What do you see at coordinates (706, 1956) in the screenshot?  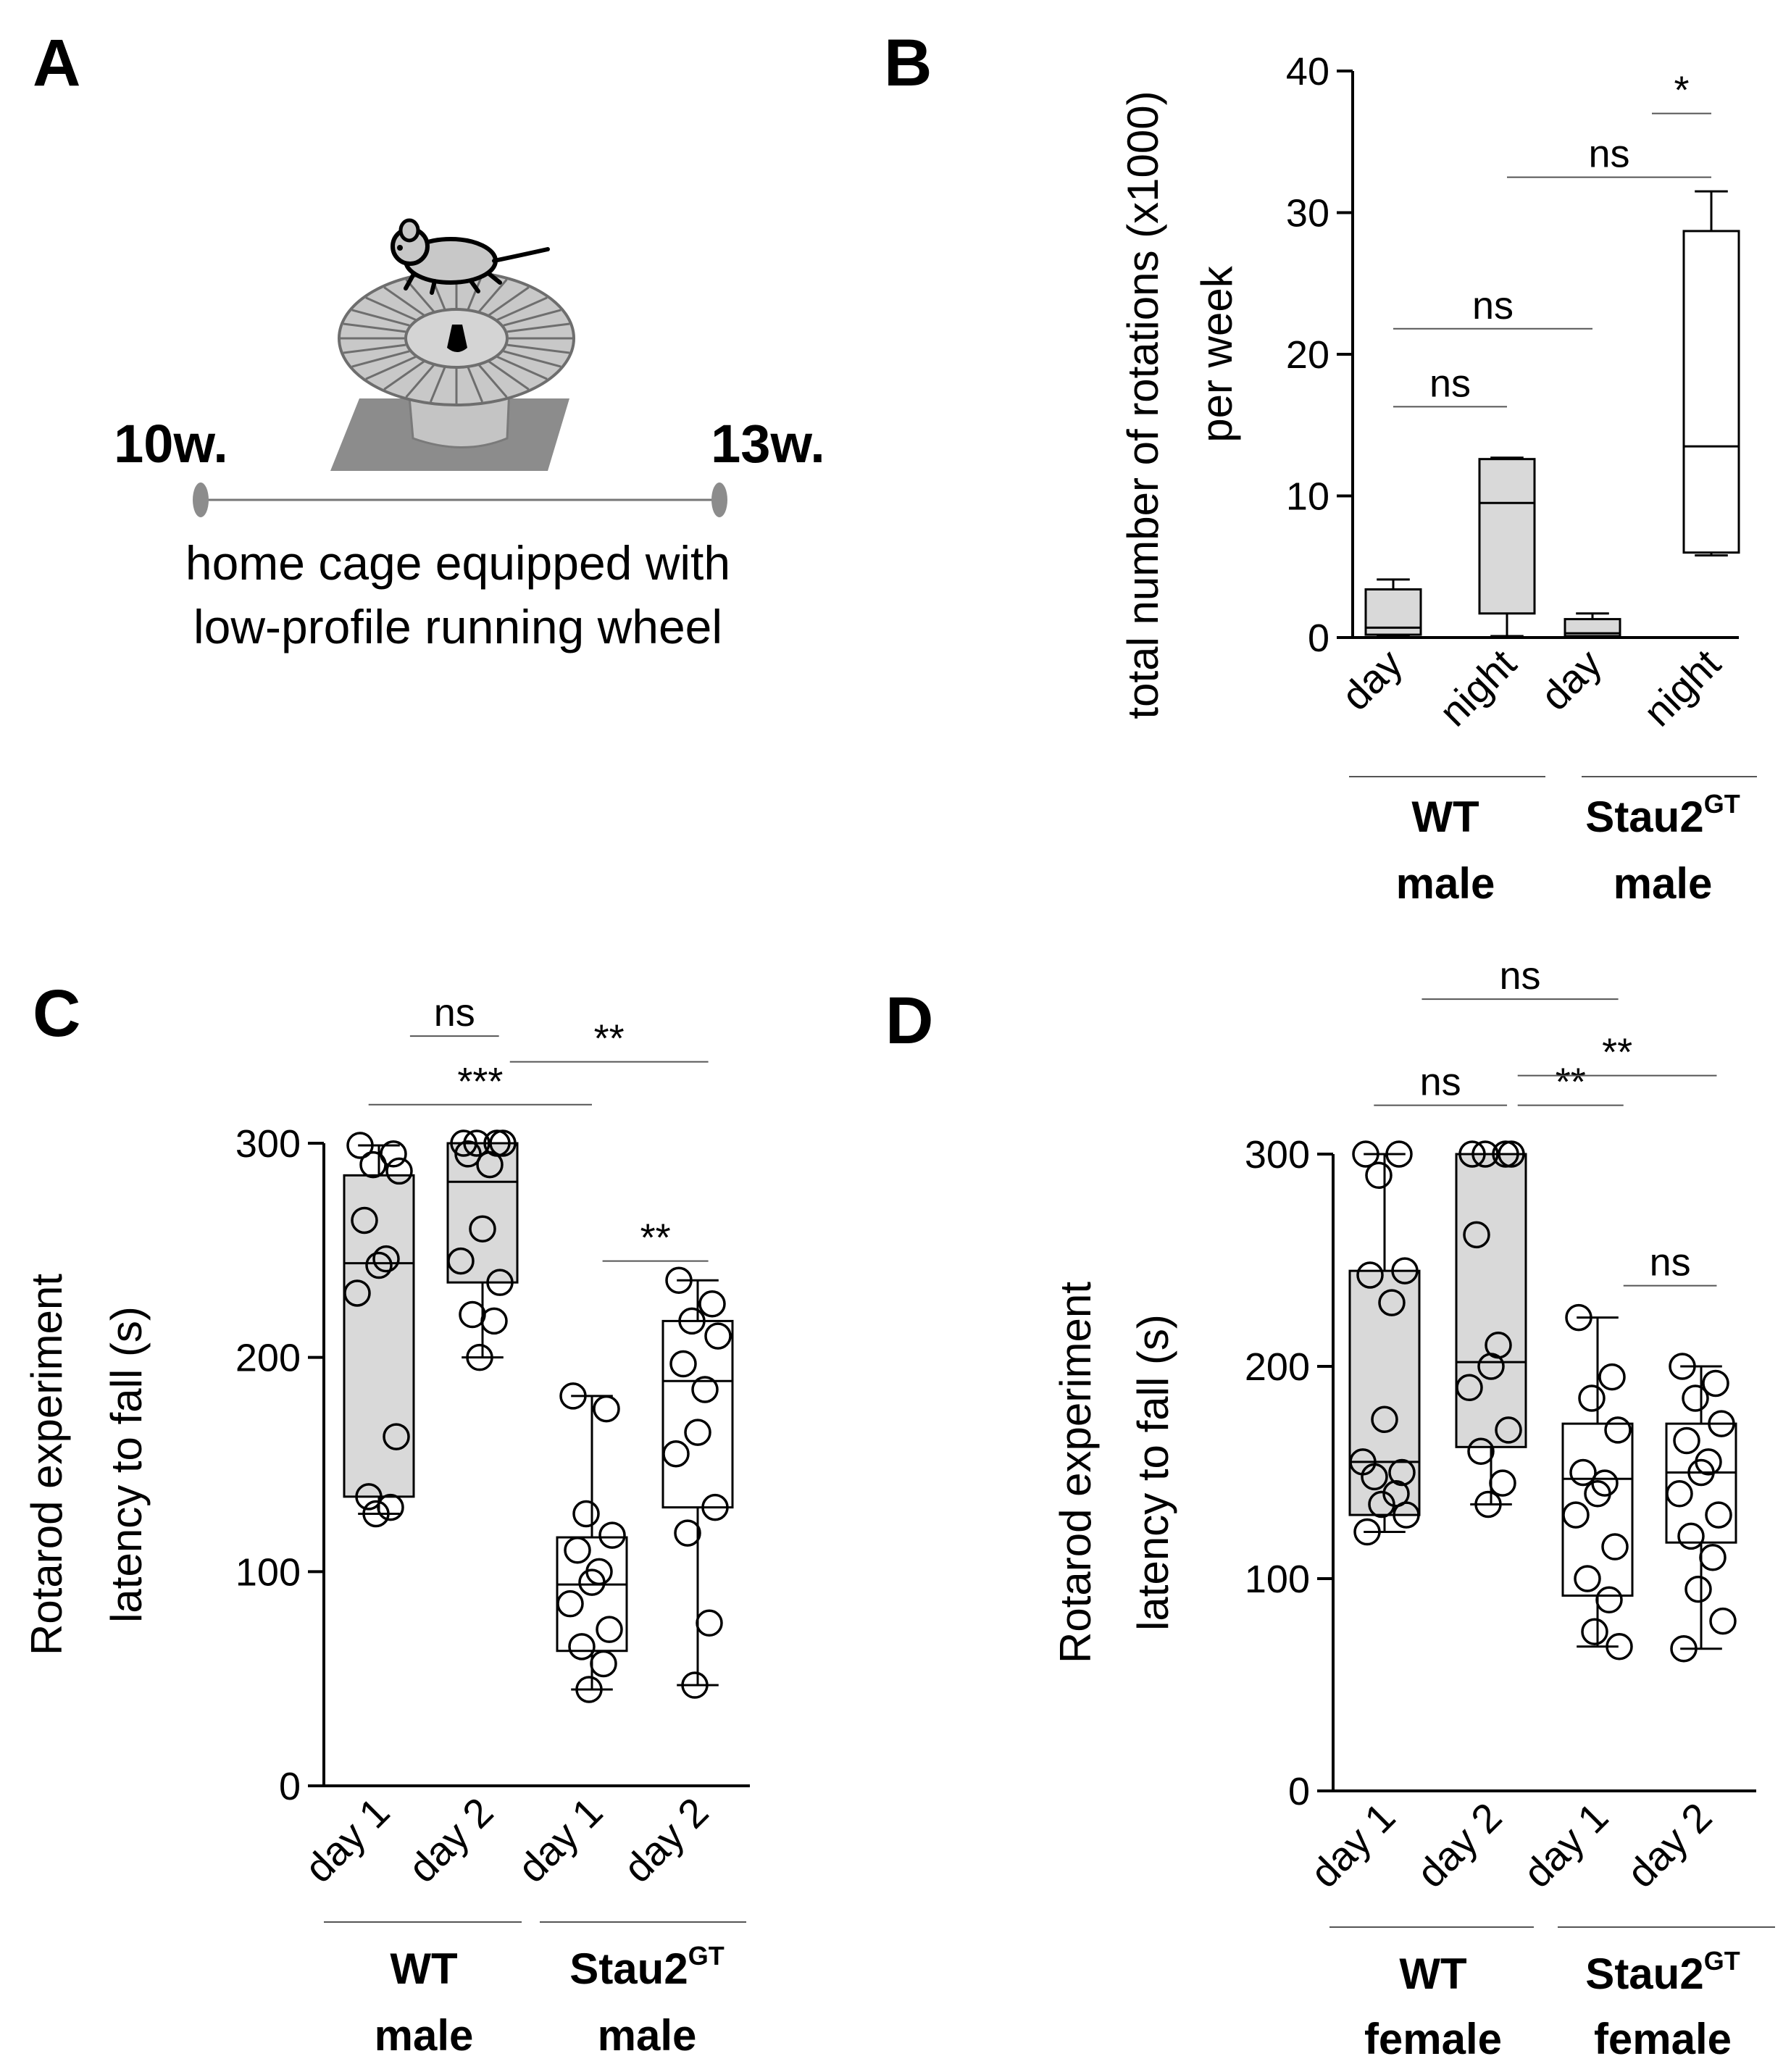 I see `group-superscript: GT` at bounding box center [706, 1956].